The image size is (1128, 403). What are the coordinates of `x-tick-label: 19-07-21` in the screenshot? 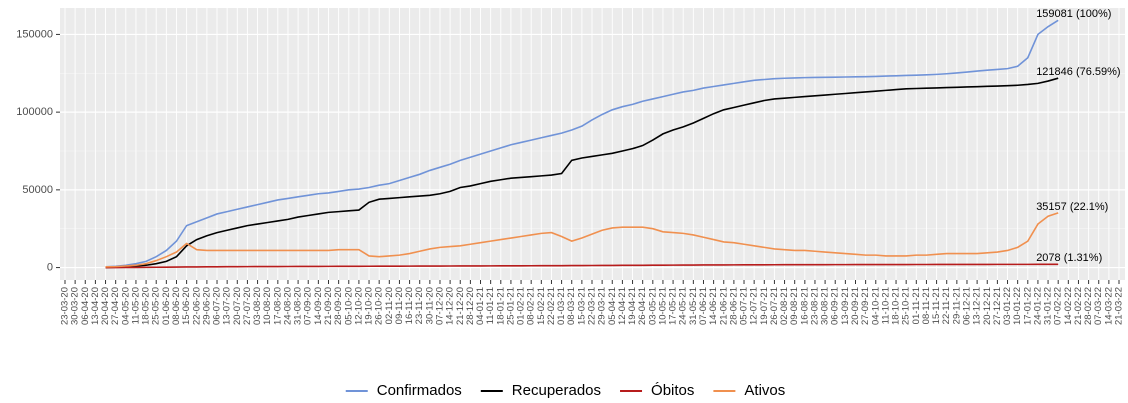 It's located at (764, 306).